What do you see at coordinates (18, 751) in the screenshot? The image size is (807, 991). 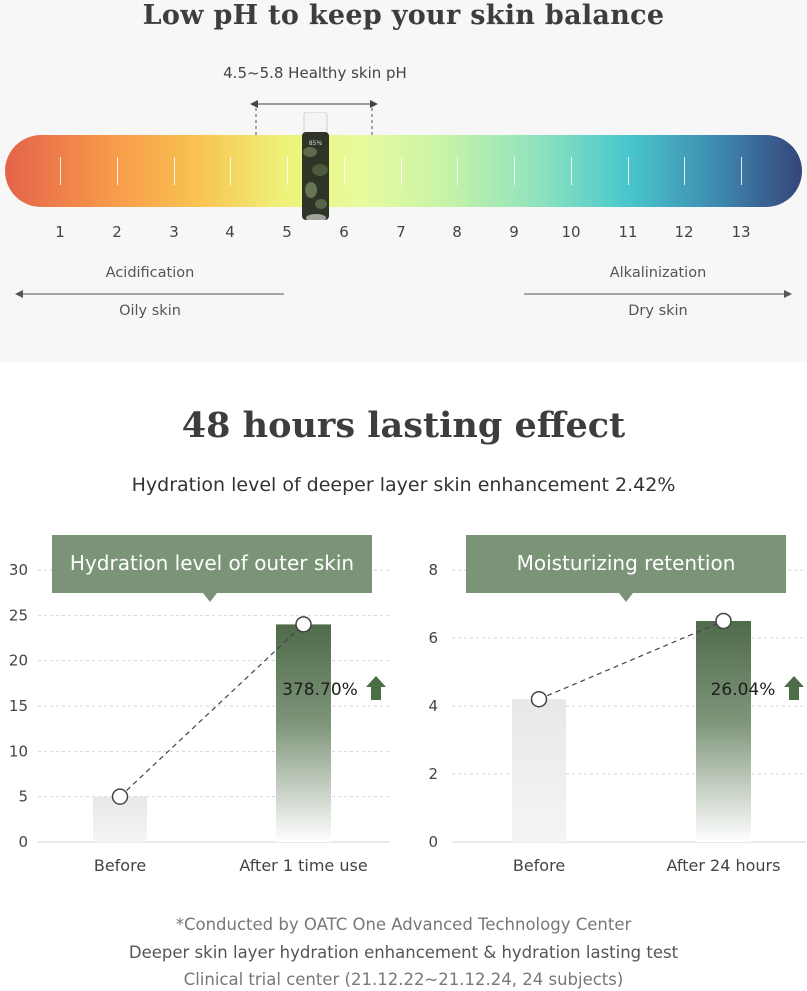 I see `y-tick-label: 10` at bounding box center [18, 751].